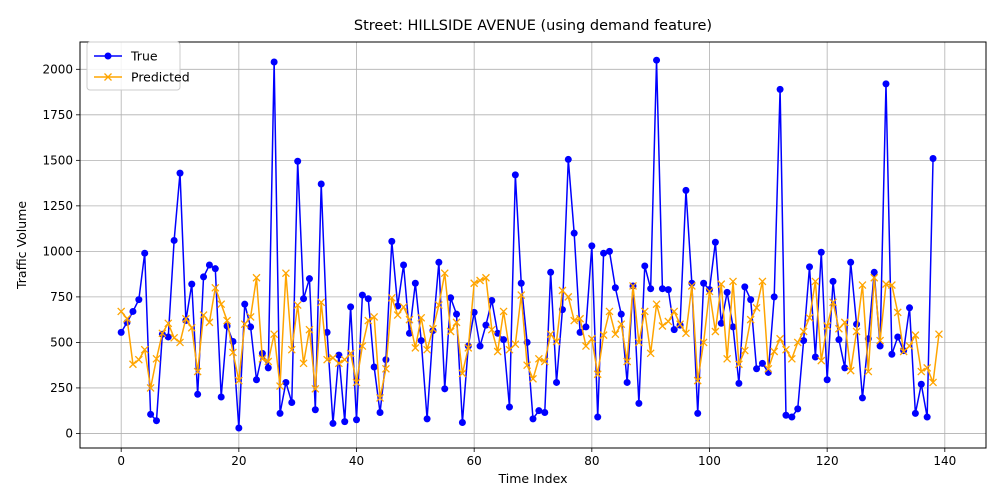  Describe the element at coordinates (121, 461) in the screenshot. I see `x-tick-label: 0` at that location.